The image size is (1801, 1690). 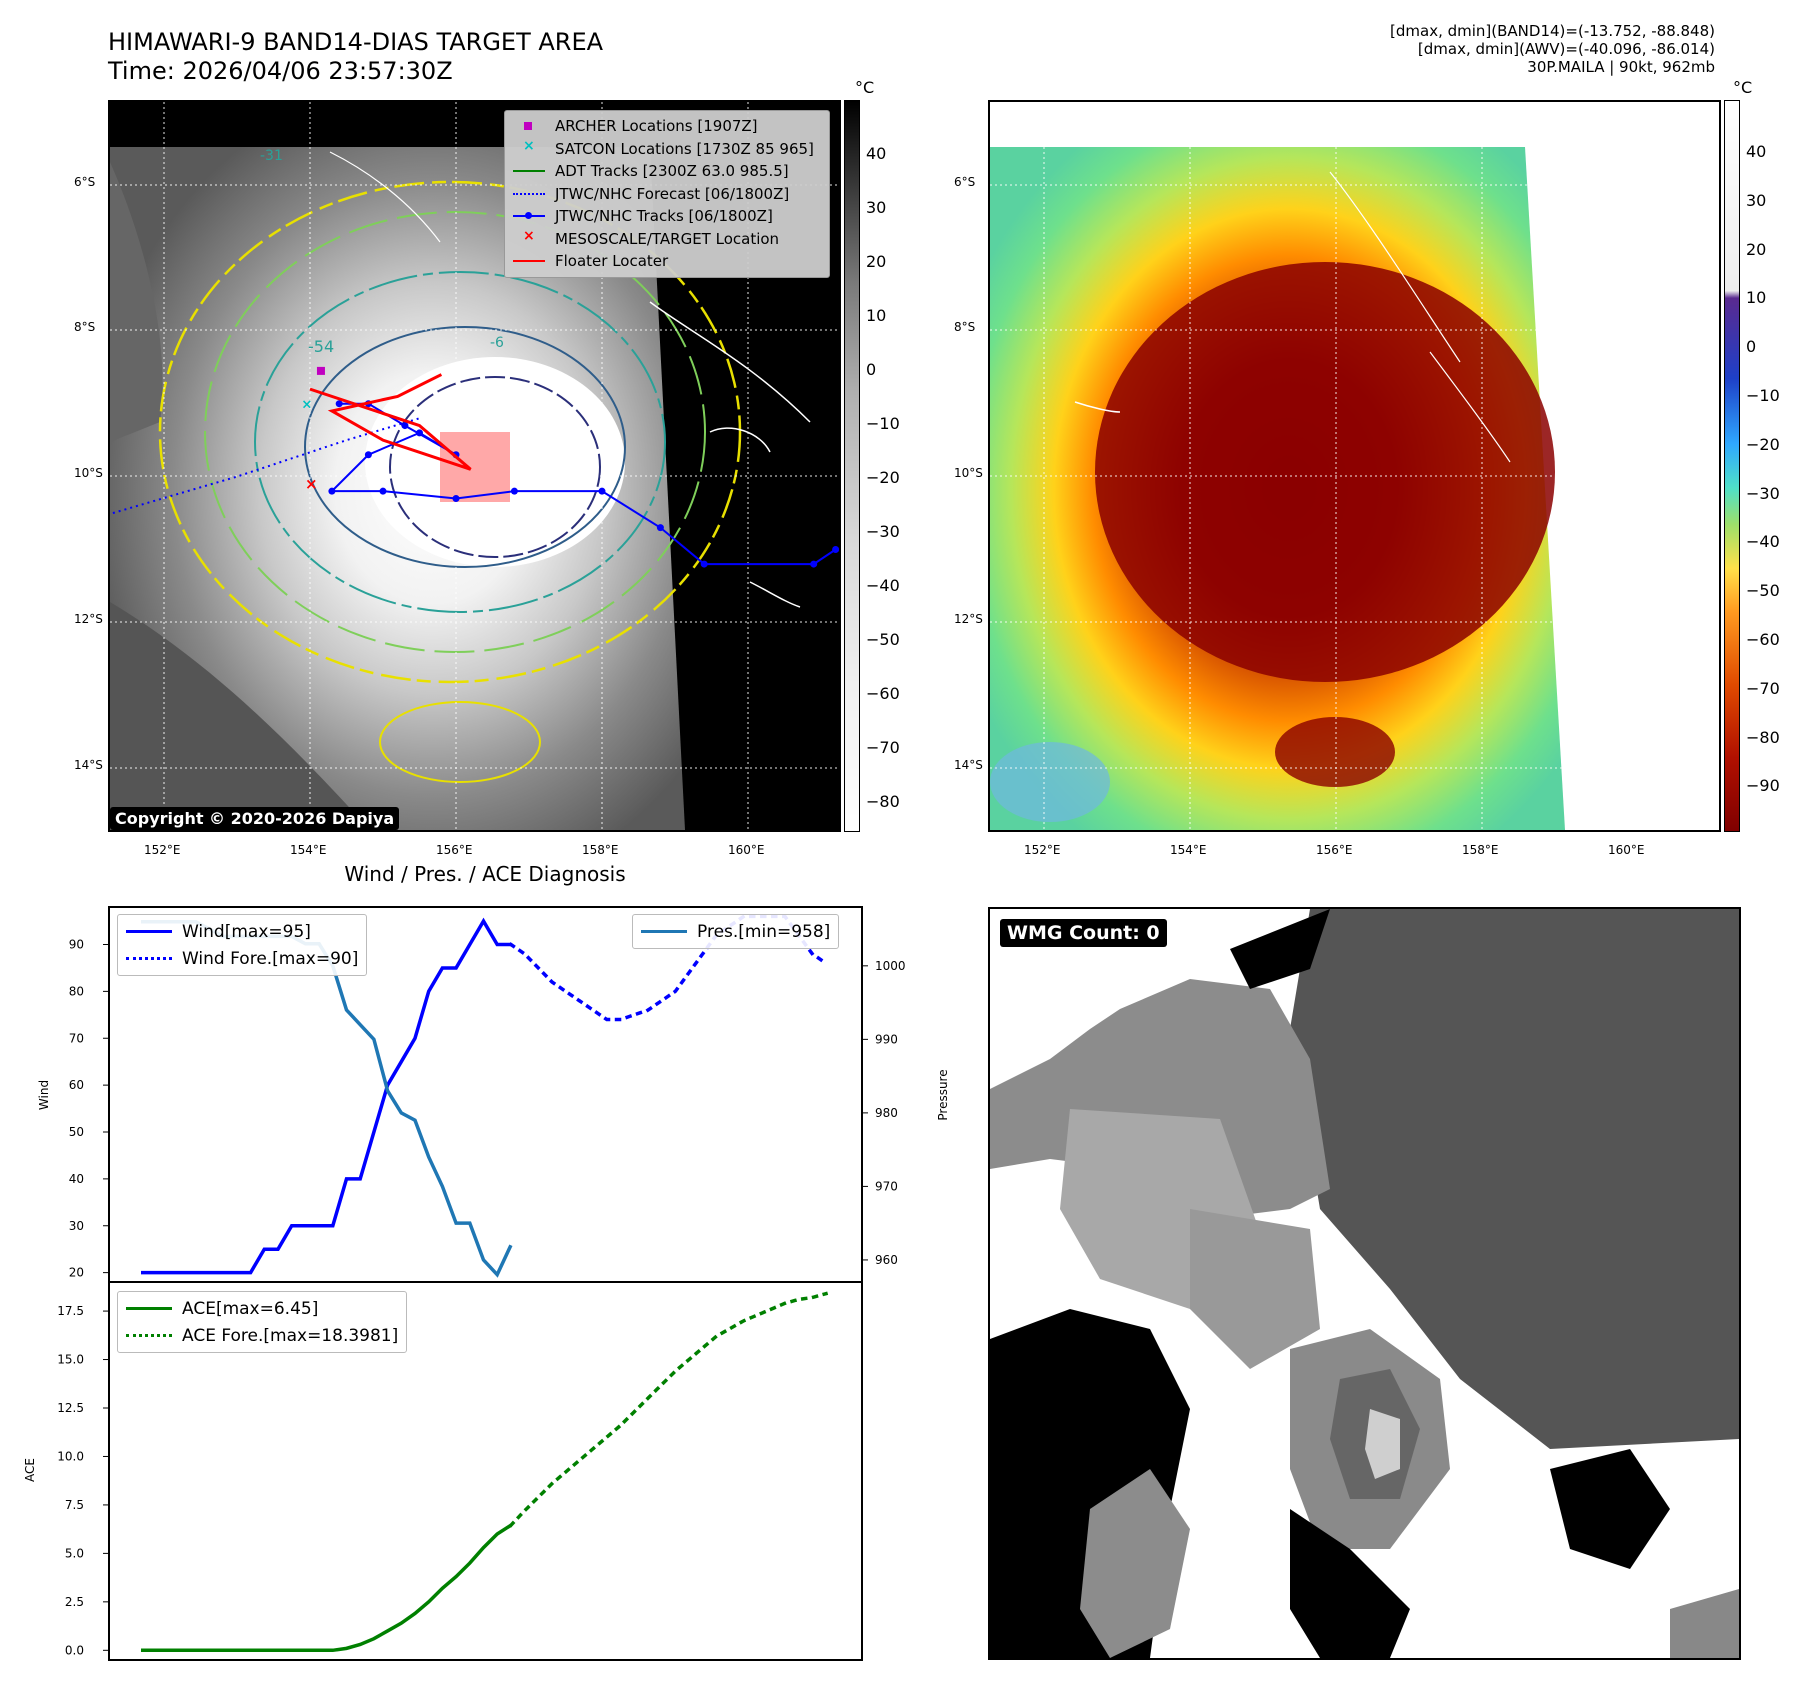 I want to click on colorbar-color-tick: −10, so click(x=1763, y=395).